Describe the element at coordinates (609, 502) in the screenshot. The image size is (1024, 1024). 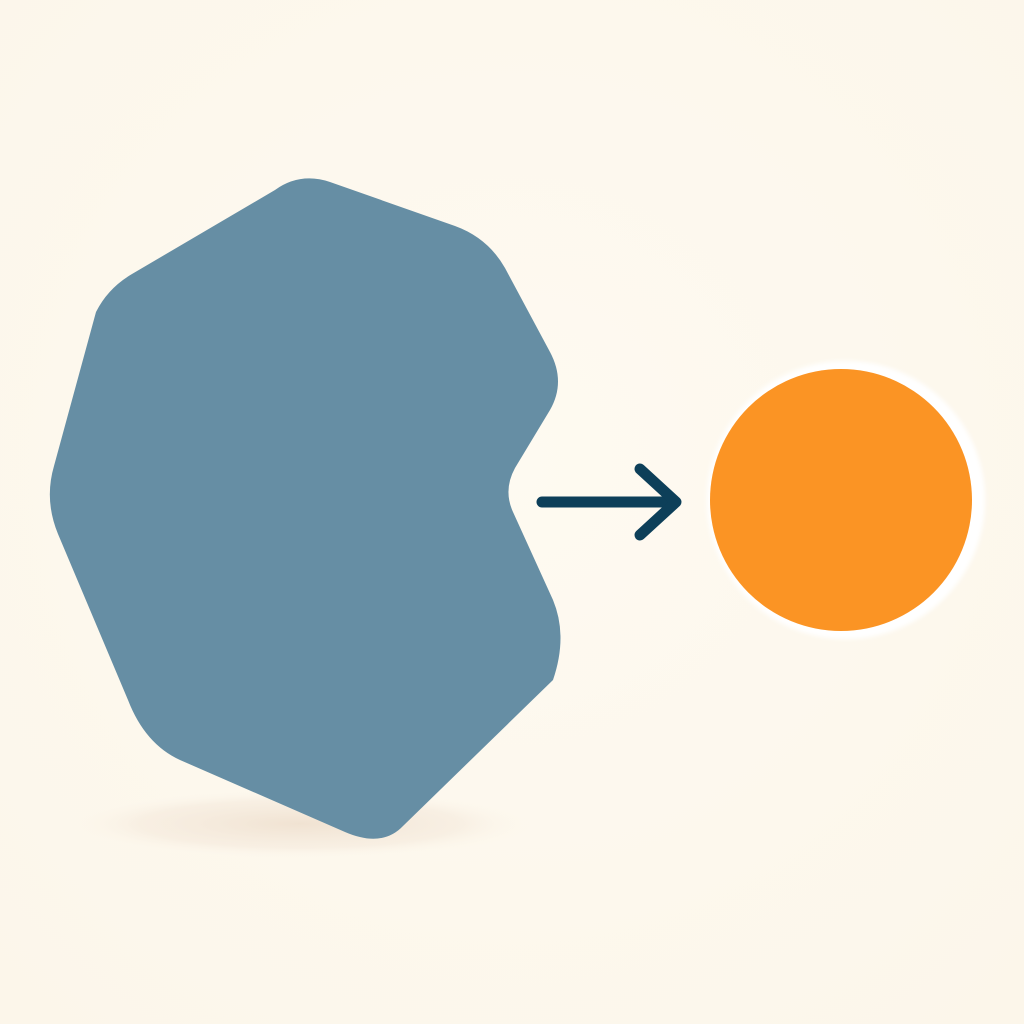
I see `arrow-right-icon` at that location.